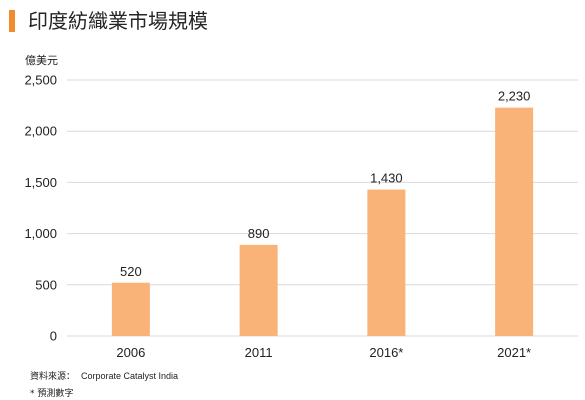  Describe the element at coordinates (514, 352) in the screenshot. I see `x-tick-label: 2021*` at that location.